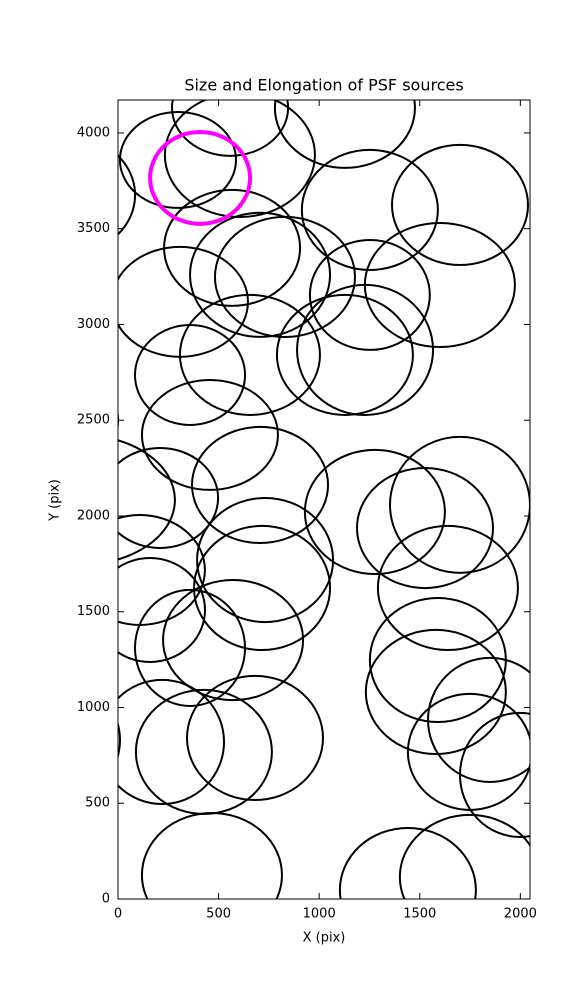  What do you see at coordinates (520, 914) in the screenshot?
I see `x-tick-label: 2000` at bounding box center [520, 914].